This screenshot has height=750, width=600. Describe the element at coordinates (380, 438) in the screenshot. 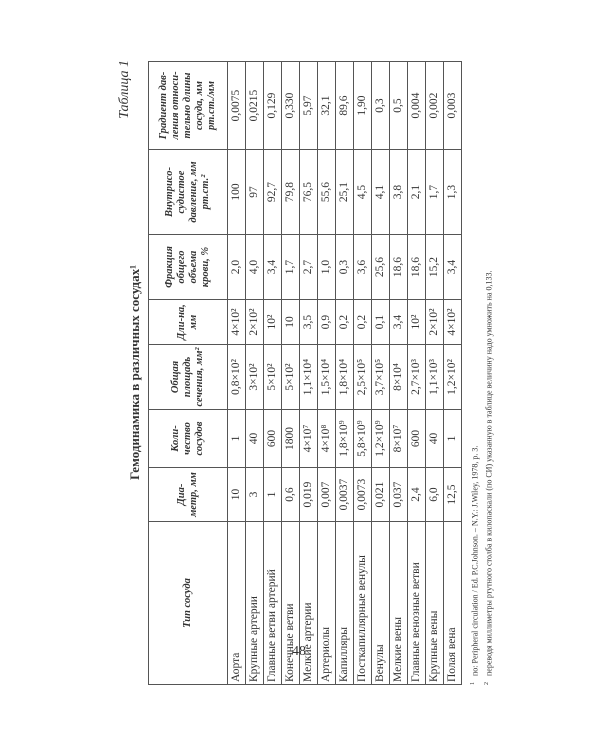

I see `value-cell: 1,2×10⁹` at that location.